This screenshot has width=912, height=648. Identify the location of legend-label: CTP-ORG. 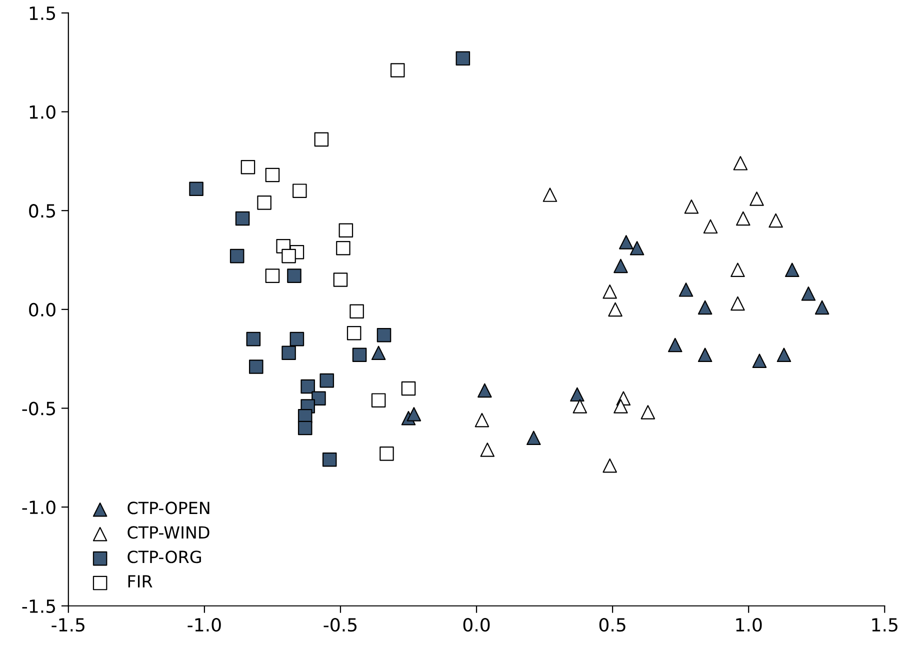
(164, 557).